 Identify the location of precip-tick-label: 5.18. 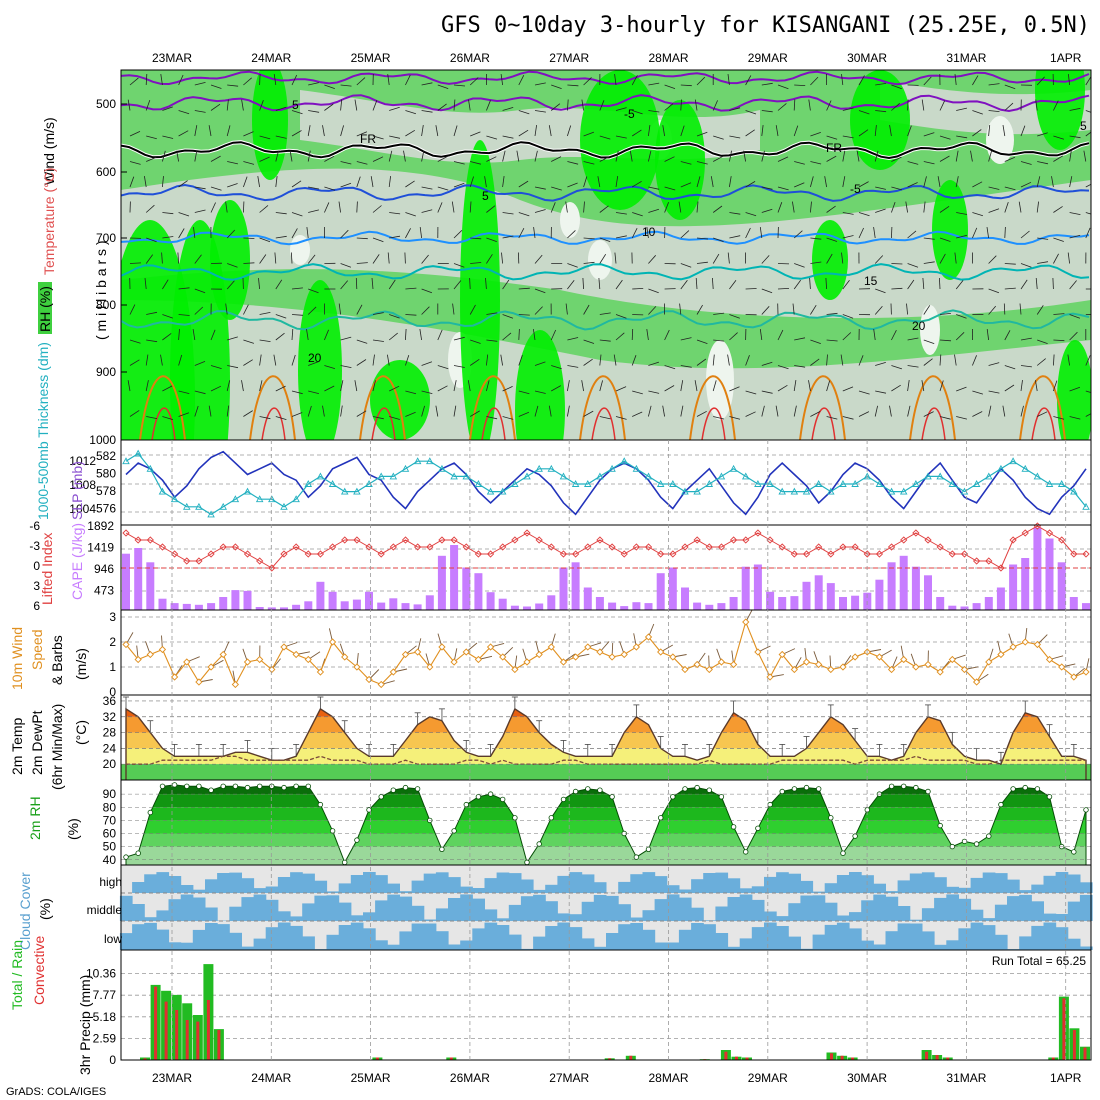
(105, 1017).